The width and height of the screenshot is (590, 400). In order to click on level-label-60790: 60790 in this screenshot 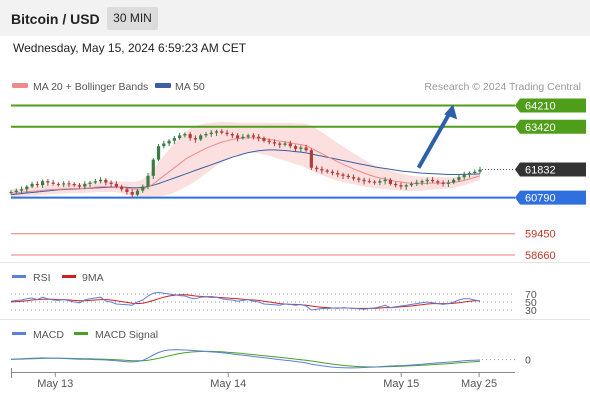, I will do `click(540, 199)`.